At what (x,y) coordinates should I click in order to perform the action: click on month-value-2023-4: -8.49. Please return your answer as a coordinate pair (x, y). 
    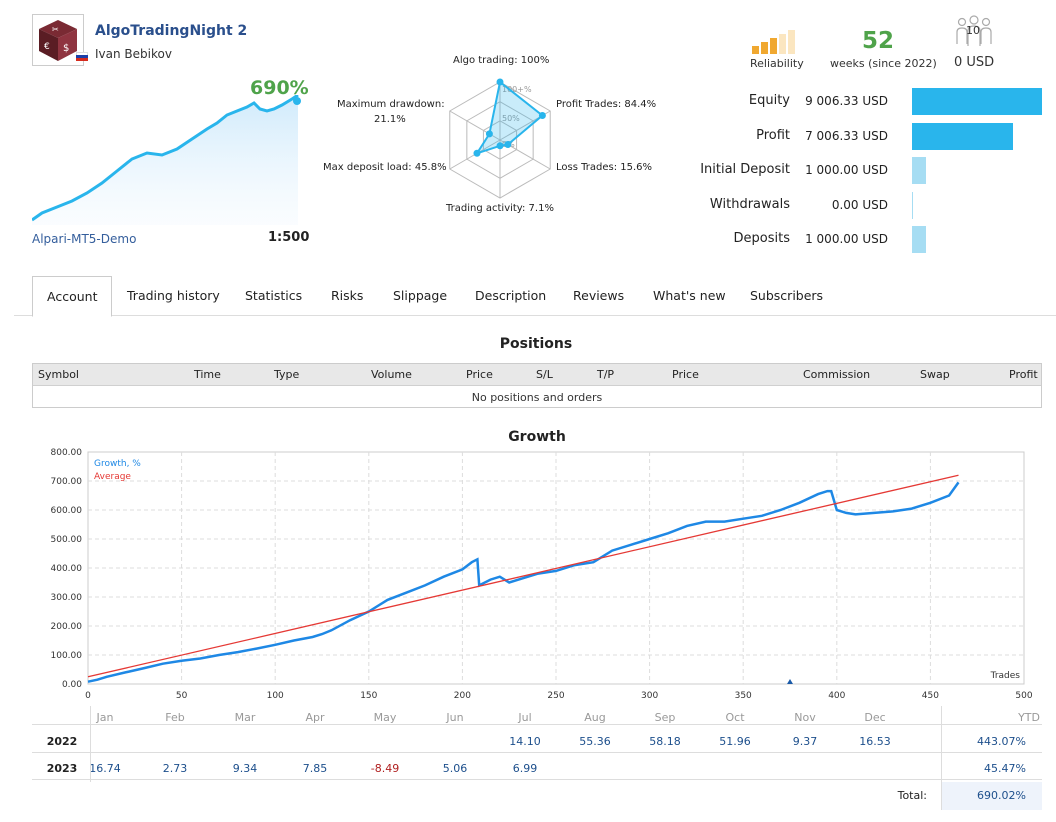
    Looking at the image, I should click on (385, 768).